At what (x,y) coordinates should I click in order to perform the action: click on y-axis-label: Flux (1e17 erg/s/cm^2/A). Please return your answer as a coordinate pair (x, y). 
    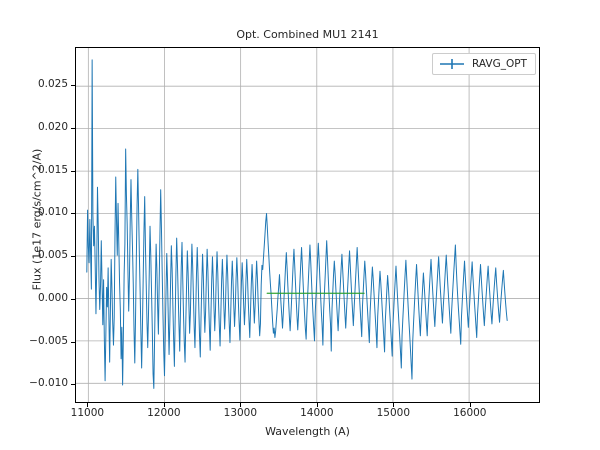
    Looking at the image, I should click on (37, 219).